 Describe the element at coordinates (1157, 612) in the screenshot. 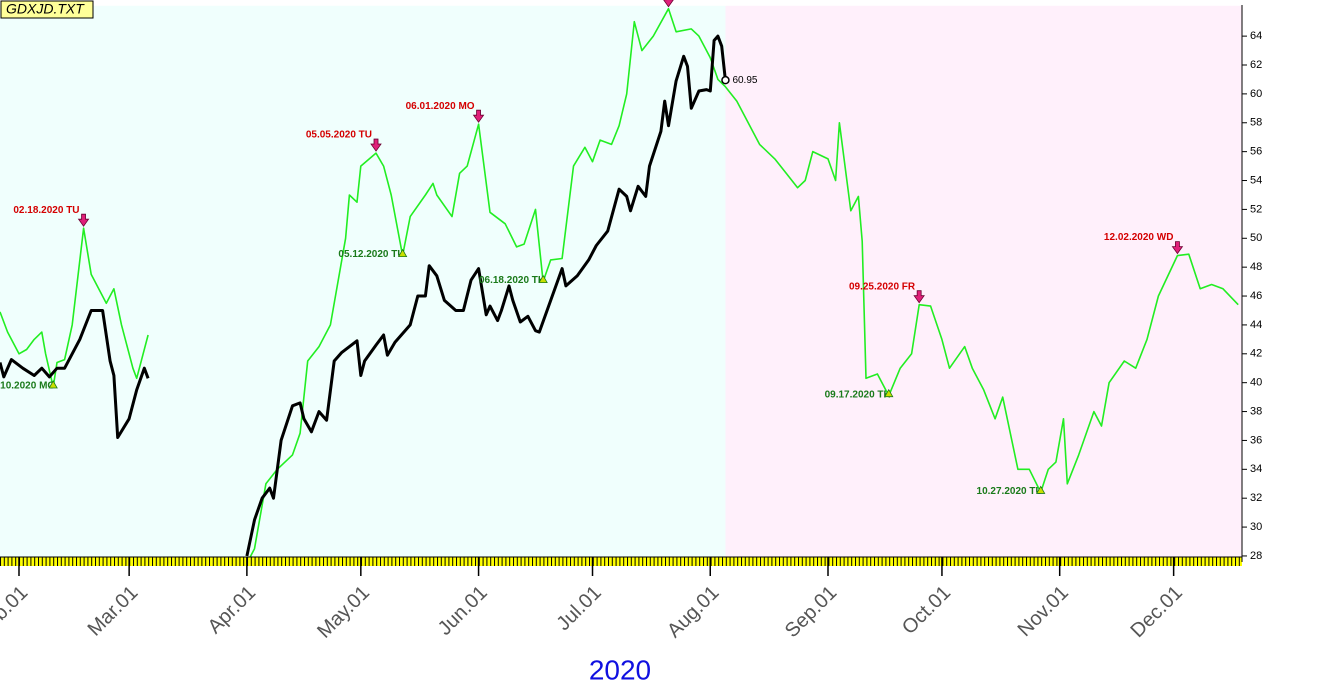

I see `x-tick-label: Dec.01` at that location.